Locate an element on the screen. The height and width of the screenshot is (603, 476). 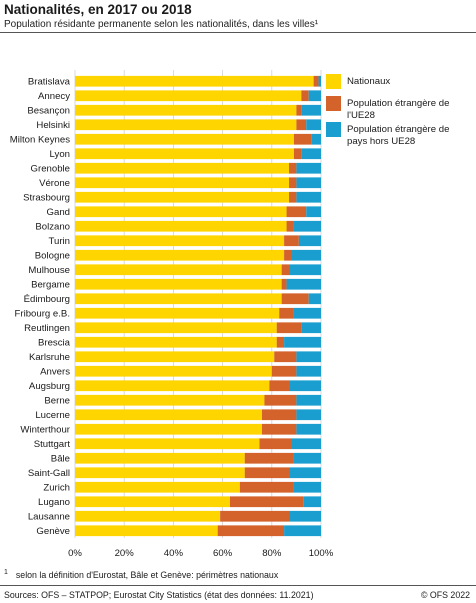
x-tick-label: 80% is located at coordinates (272, 553).